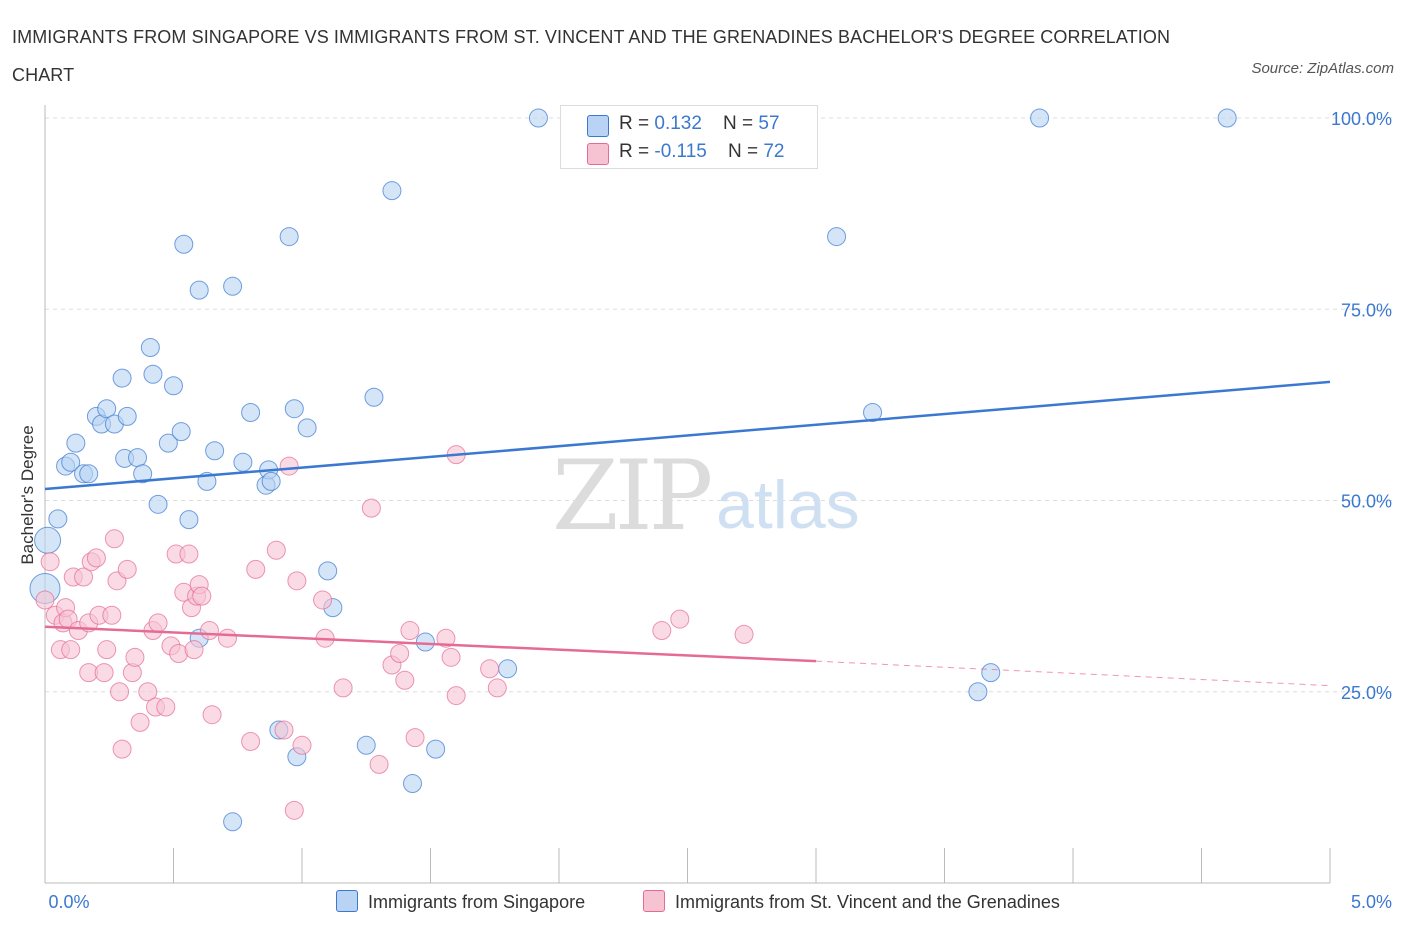 This screenshot has height=930, width=1406. I want to click on y-tick-label: 75.0%, so click(1366, 310).